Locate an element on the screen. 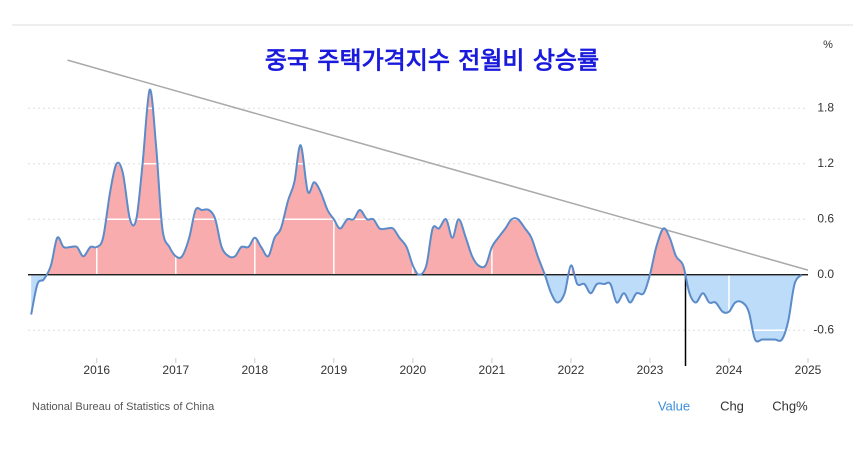  button: Chg% is located at coordinates (790, 405).